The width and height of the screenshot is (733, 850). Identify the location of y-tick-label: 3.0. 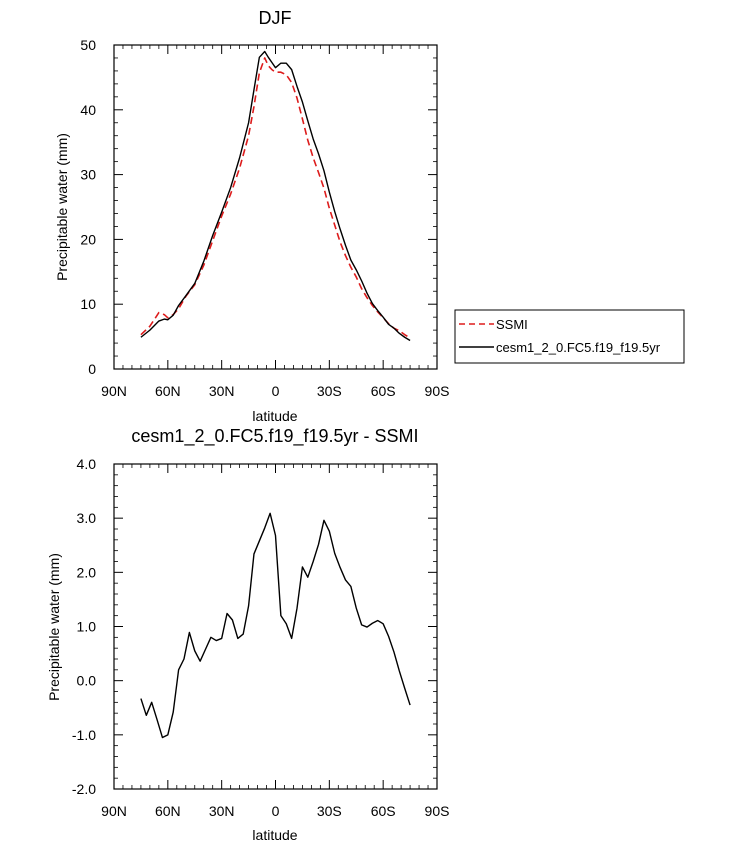
(87, 518).